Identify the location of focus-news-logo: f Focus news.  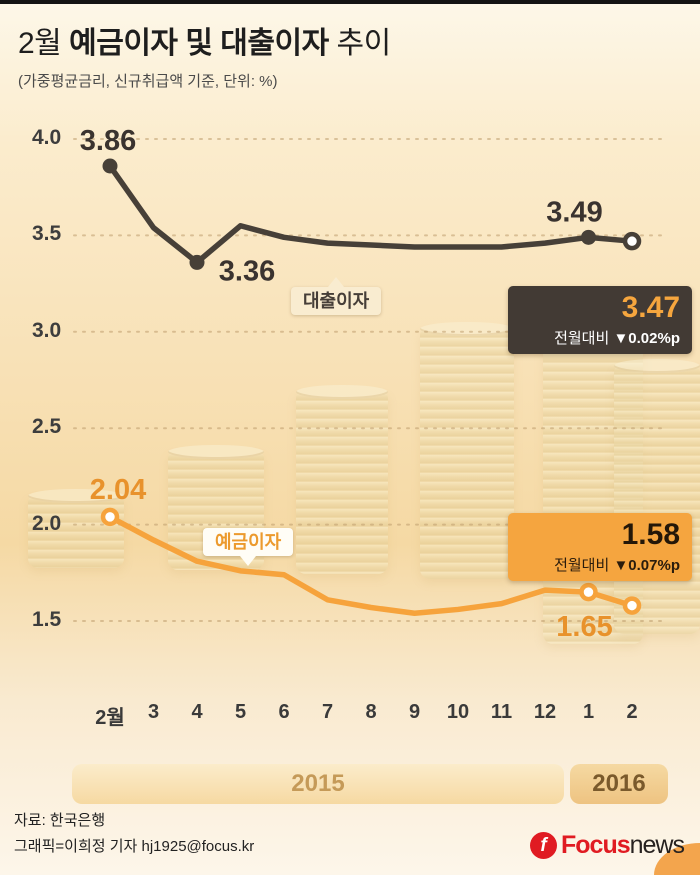
(607, 845).